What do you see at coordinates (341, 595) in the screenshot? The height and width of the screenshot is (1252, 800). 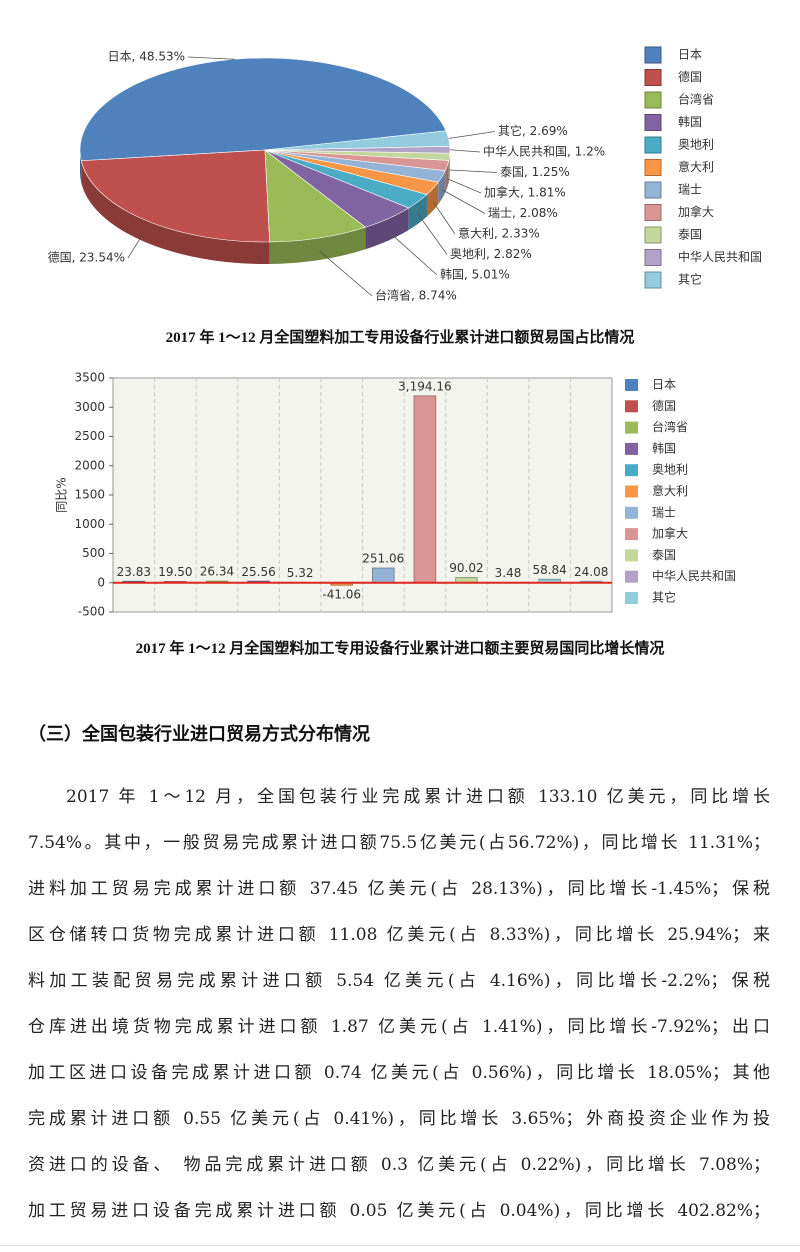 I see `data-label: -41.06` at bounding box center [341, 595].